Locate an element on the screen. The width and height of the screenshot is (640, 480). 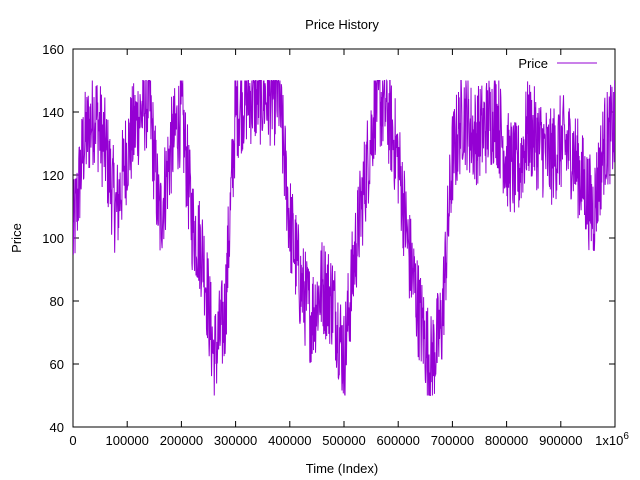
x-tick-label: 700000 is located at coordinates (452, 440).